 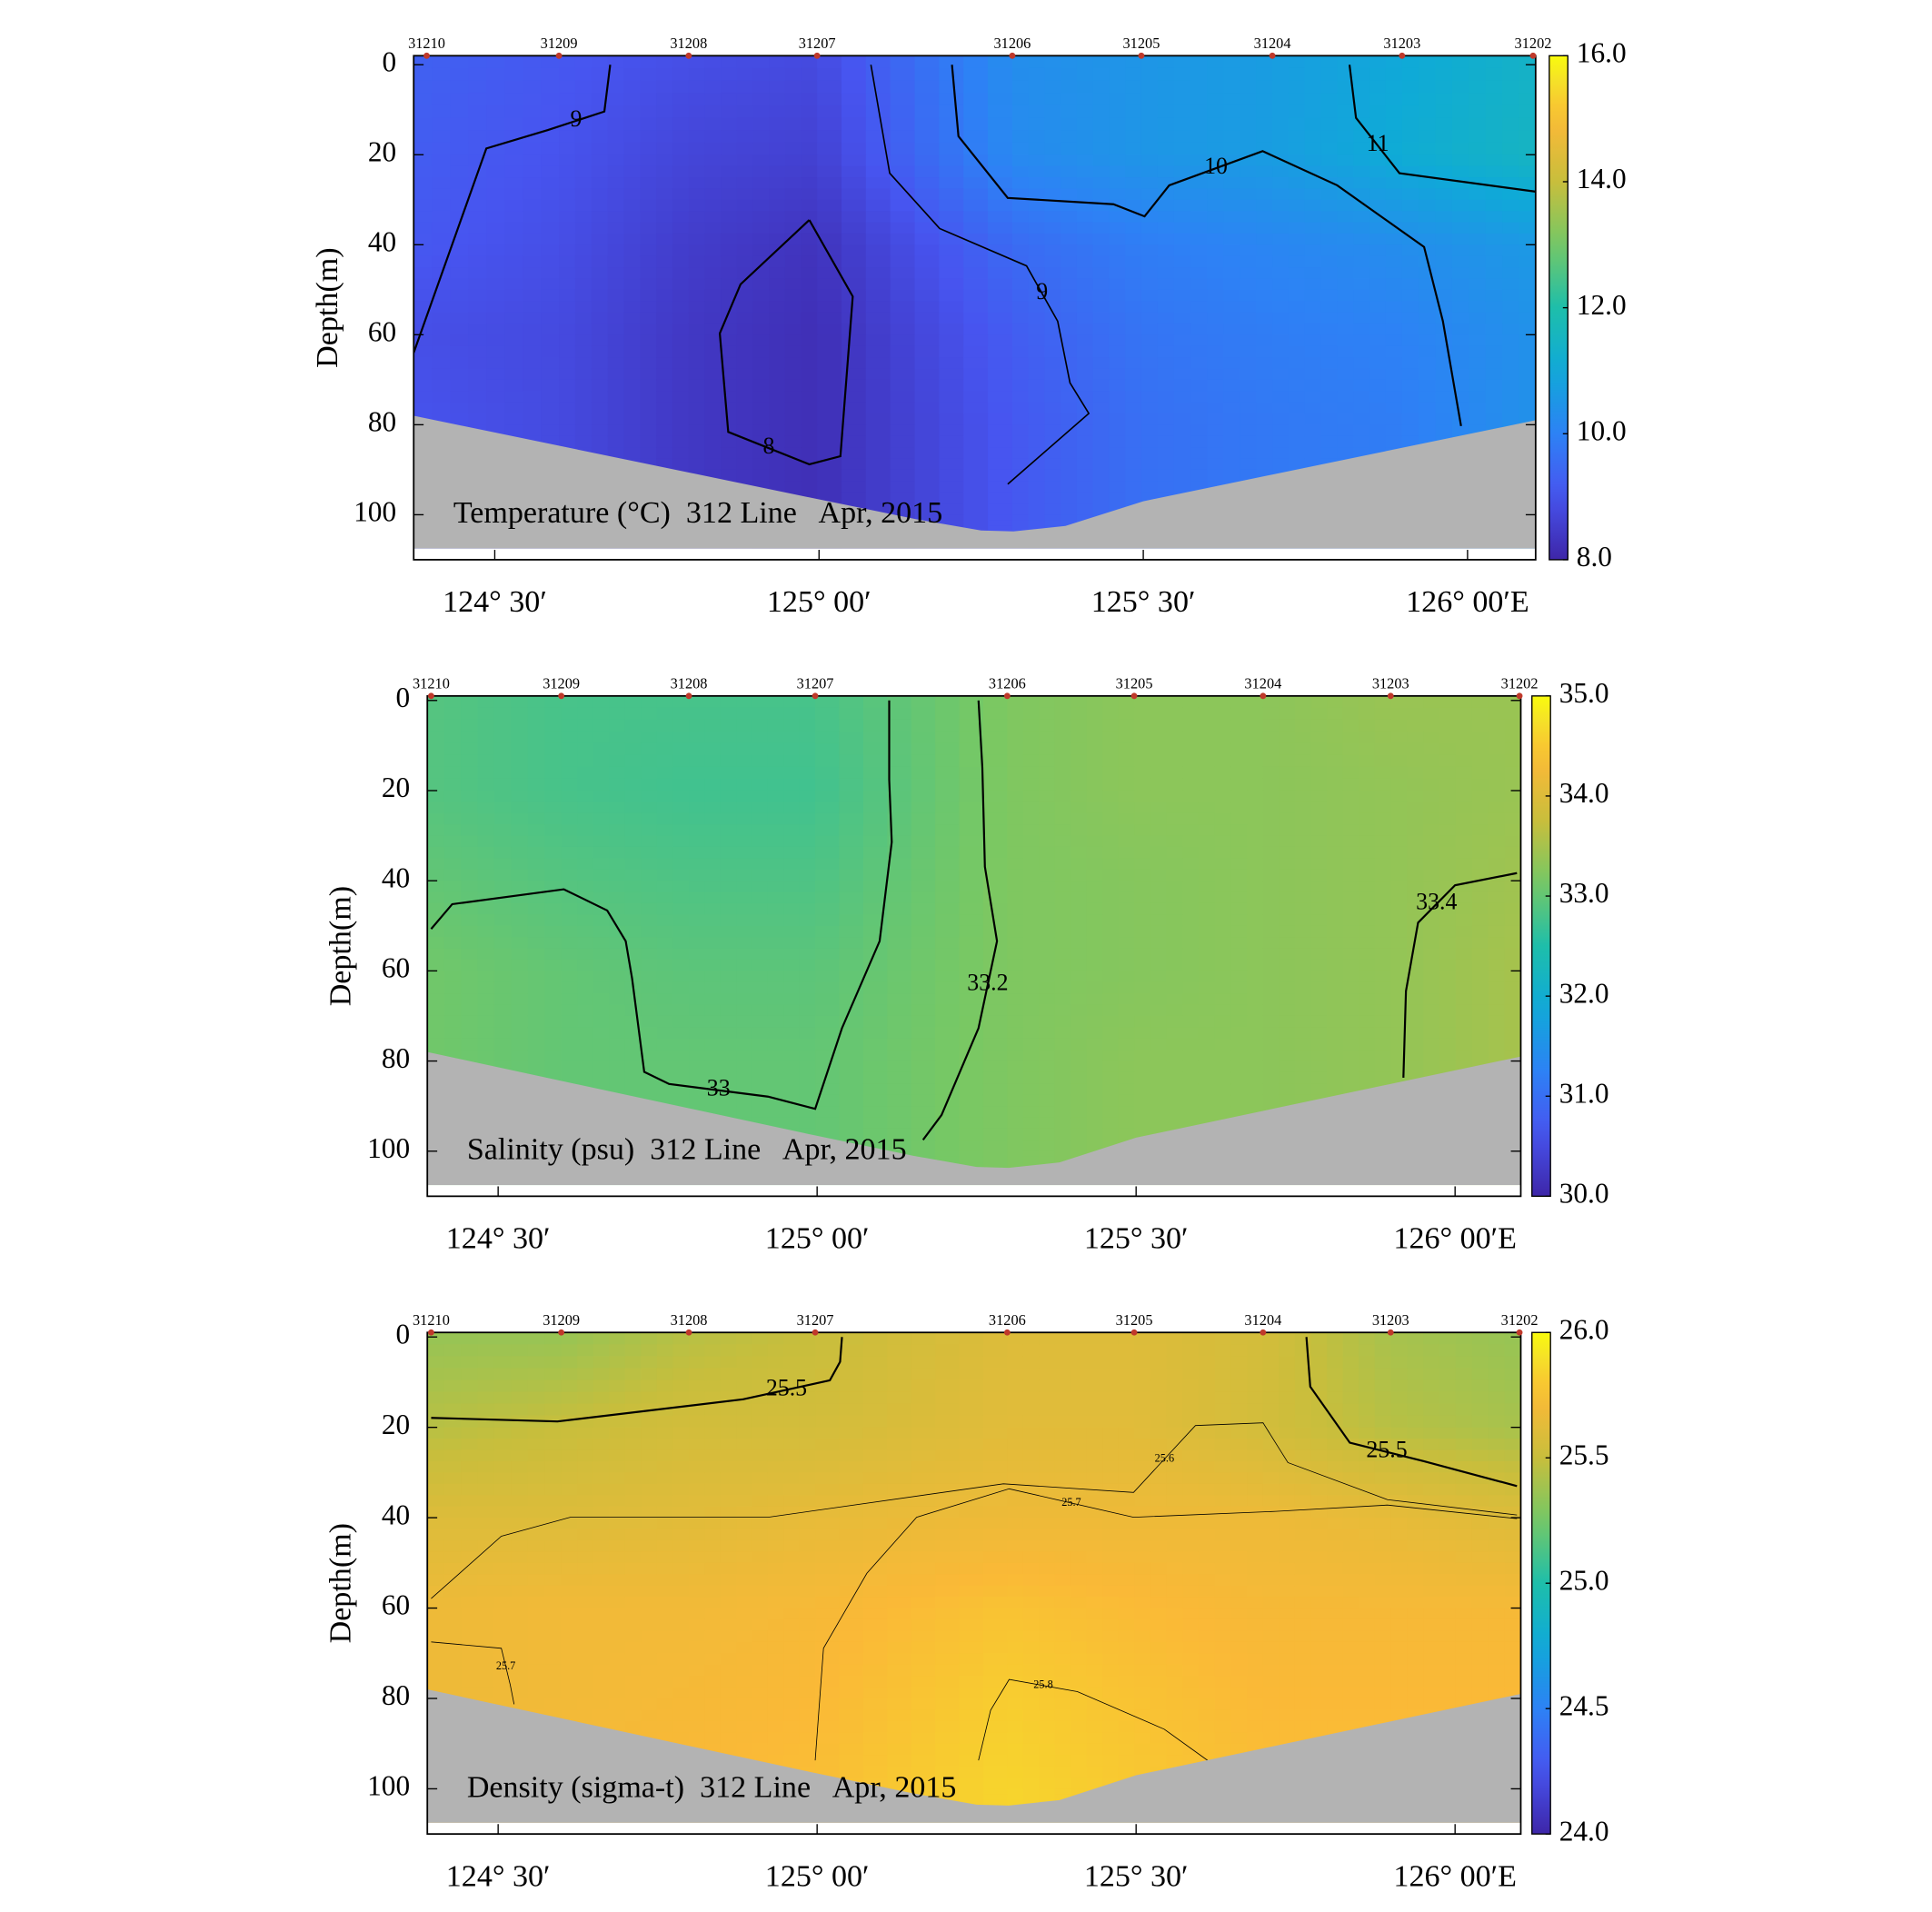 I want to click on contour-label: 10, so click(x=1216, y=166).